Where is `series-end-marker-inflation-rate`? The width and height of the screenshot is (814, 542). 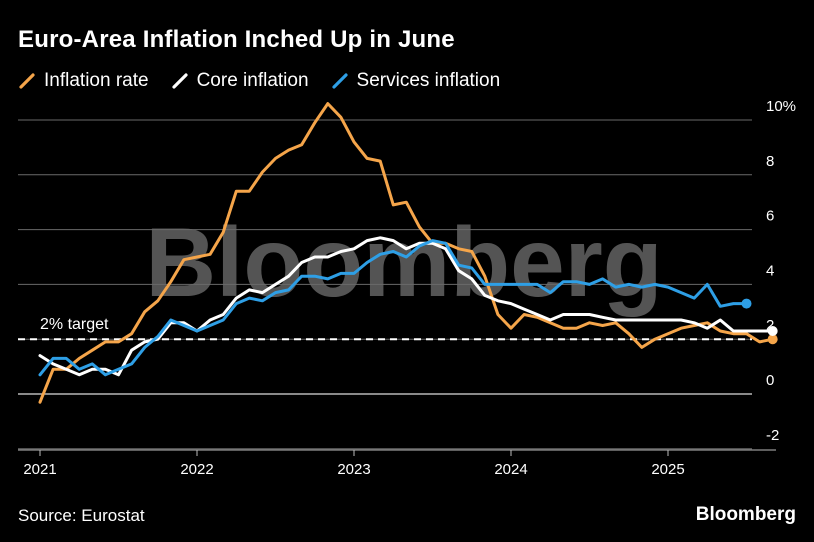
series-end-marker-inflation-rate is located at coordinates (772, 339).